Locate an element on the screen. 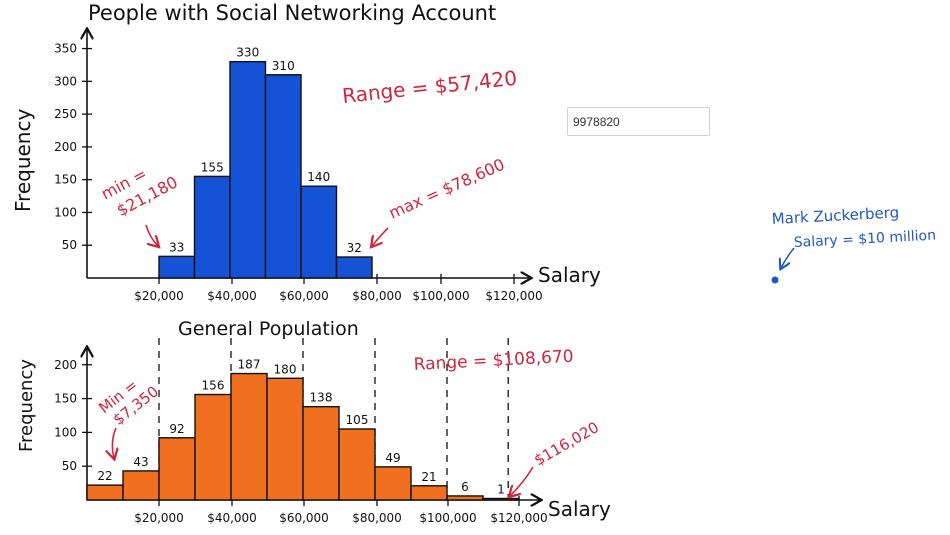  chart2-range-annotation: Range = $108,670 is located at coordinates (493, 361).